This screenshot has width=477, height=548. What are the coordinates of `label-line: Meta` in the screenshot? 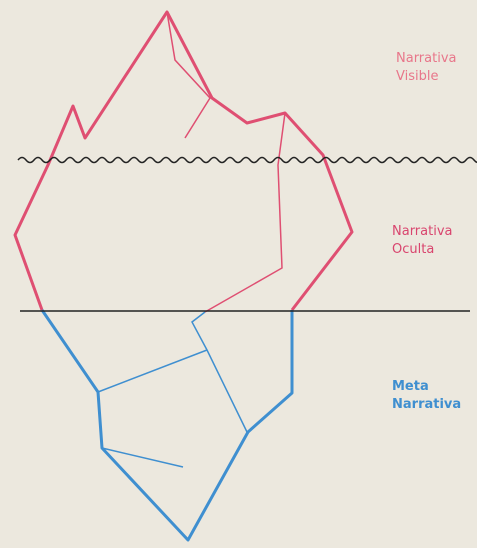 It's located at (410, 386).